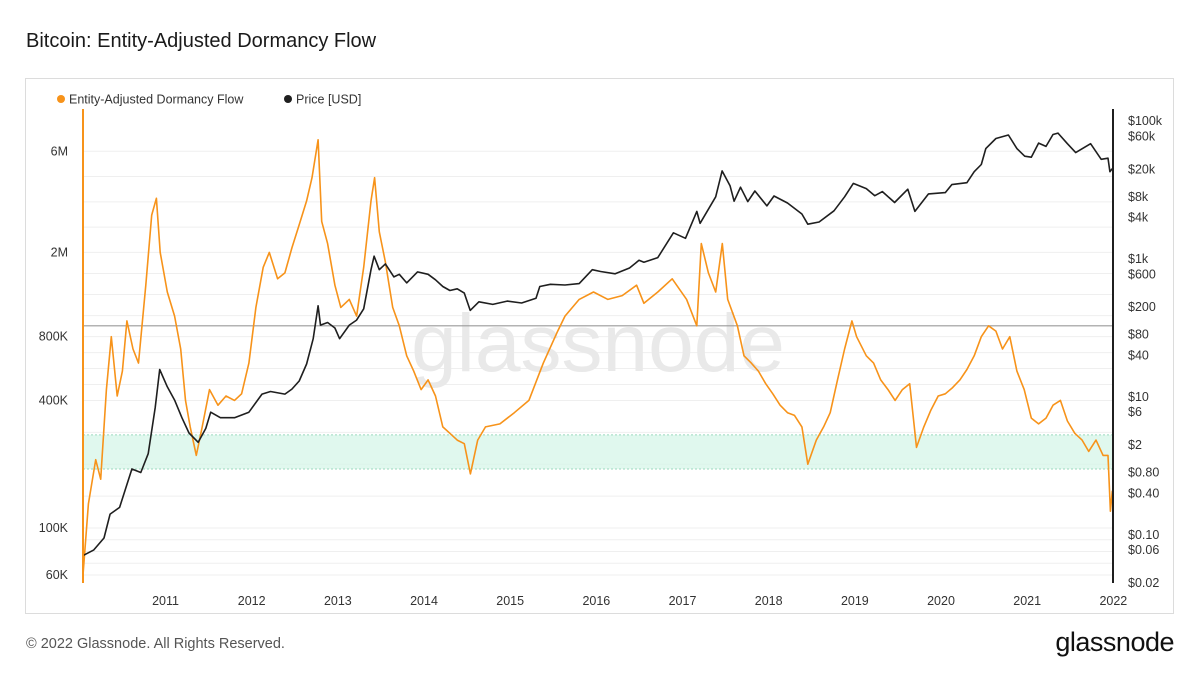 This screenshot has width=1200, height=675. I want to click on x-tick-label: 2020, so click(941, 601).